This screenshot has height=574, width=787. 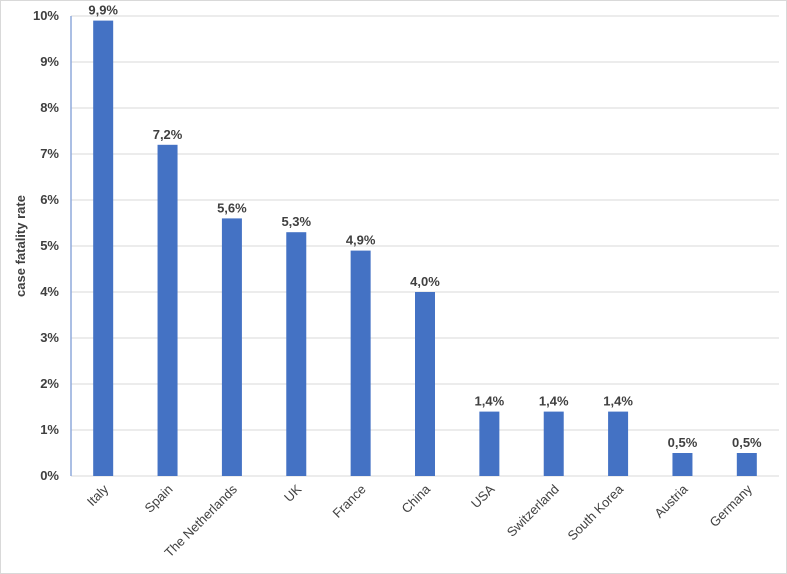 What do you see at coordinates (49, 475) in the screenshot?
I see `y-tick-label: 0%` at bounding box center [49, 475].